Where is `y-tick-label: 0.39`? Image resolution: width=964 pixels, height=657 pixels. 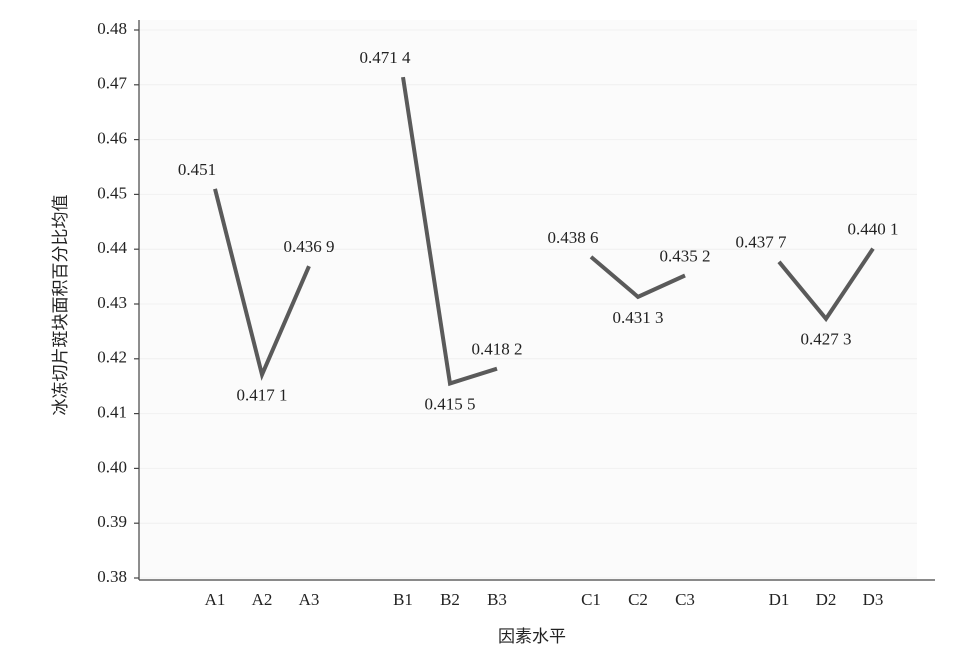
y-tick-label: 0.39 is located at coordinates (112, 521).